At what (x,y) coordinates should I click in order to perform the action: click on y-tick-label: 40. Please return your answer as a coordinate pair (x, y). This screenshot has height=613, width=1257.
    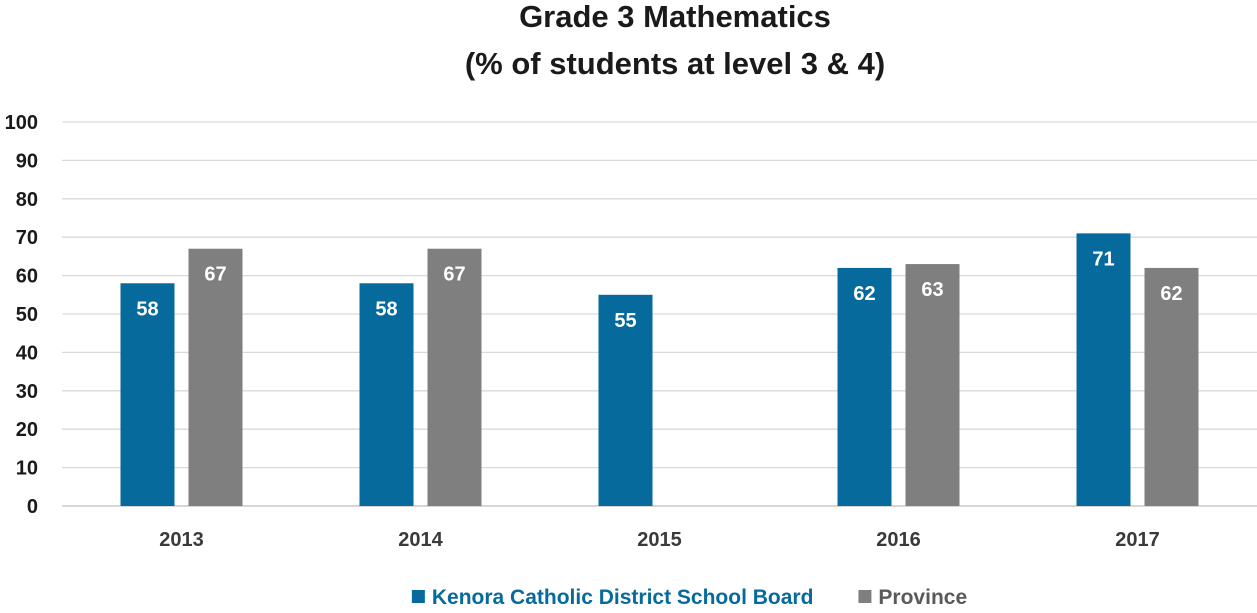
    Looking at the image, I should click on (27, 353).